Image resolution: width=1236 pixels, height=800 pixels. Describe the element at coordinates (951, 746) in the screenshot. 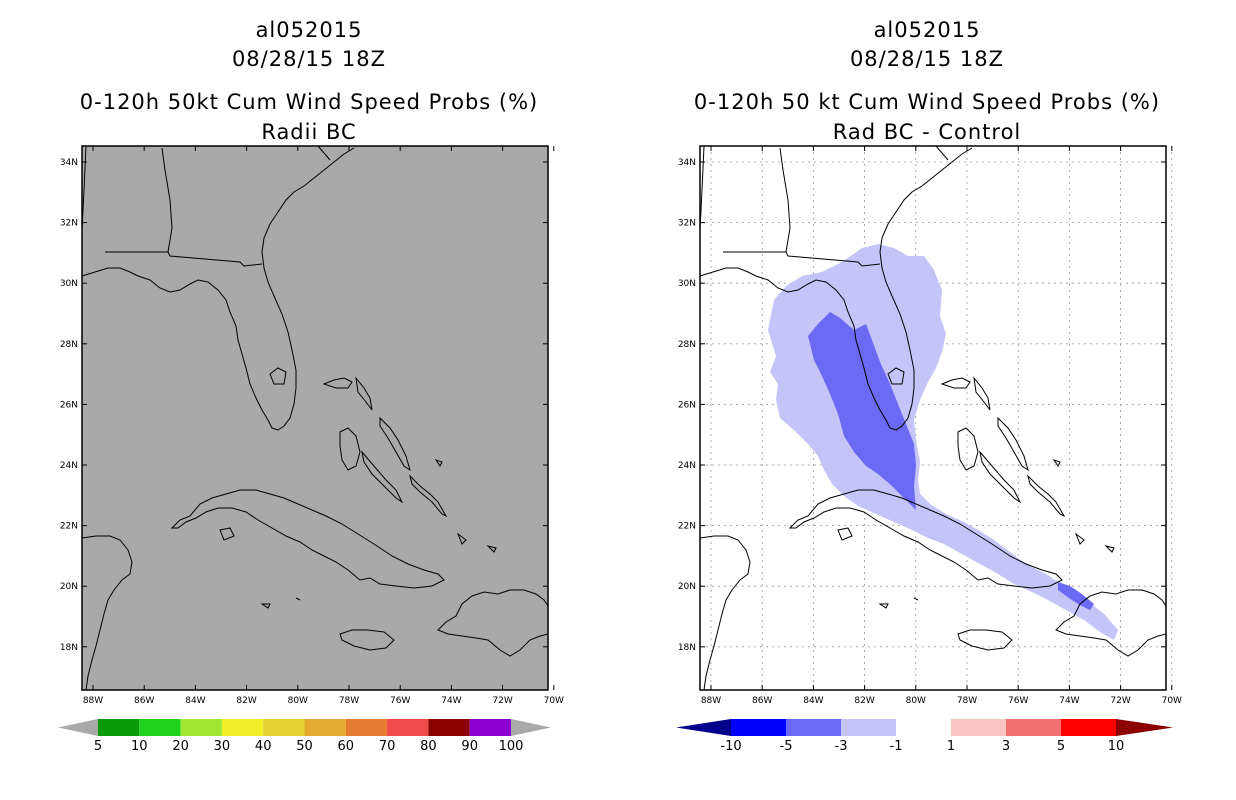

I see `colorbar-label: 1` at that location.